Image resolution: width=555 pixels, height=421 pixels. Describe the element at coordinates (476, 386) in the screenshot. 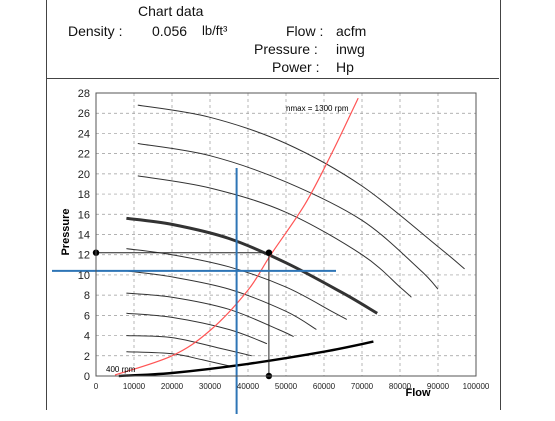

I see `x-tick-label: 100000` at that location.